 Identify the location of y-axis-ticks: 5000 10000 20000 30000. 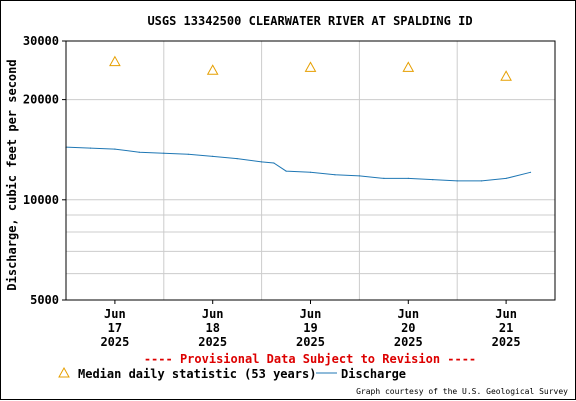
(44, 170).